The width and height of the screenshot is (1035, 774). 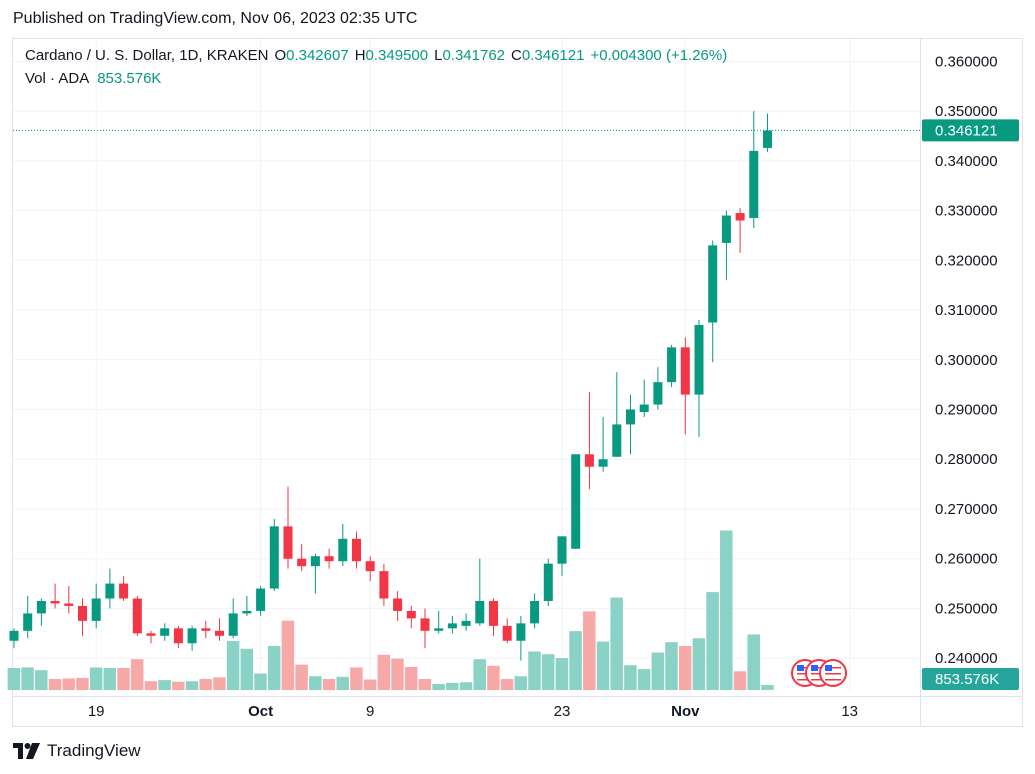 What do you see at coordinates (966, 559) in the screenshot?
I see `price-tick-label: 0.260000` at bounding box center [966, 559].